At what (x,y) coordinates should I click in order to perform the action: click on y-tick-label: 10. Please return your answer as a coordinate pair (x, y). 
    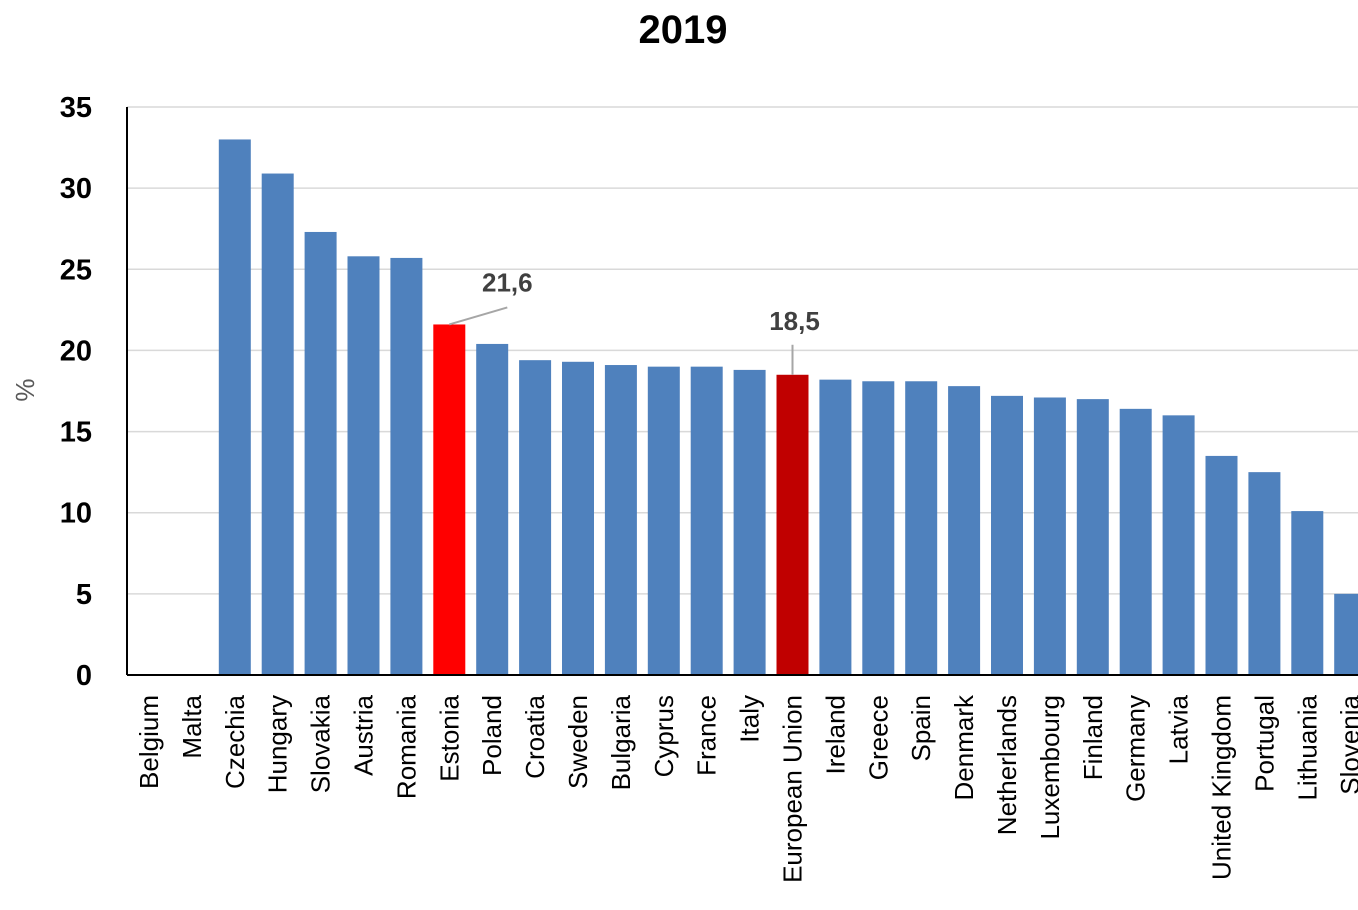
    Looking at the image, I should click on (76, 514).